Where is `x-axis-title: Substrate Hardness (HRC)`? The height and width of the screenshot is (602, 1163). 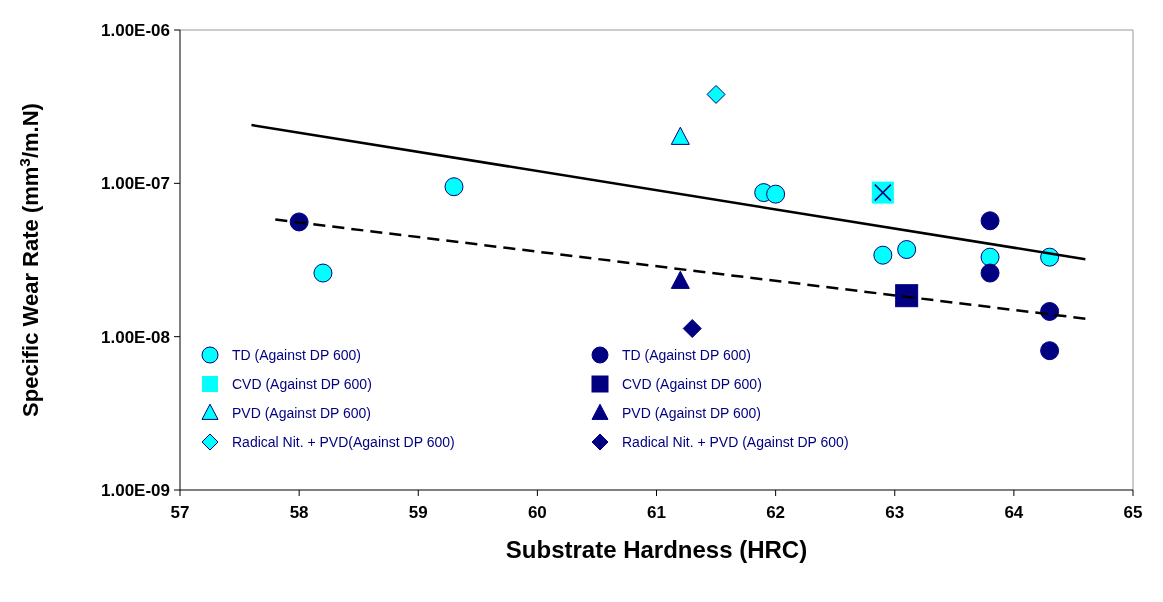 x-axis-title: Substrate Hardness (HRC) is located at coordinates (656, 549).